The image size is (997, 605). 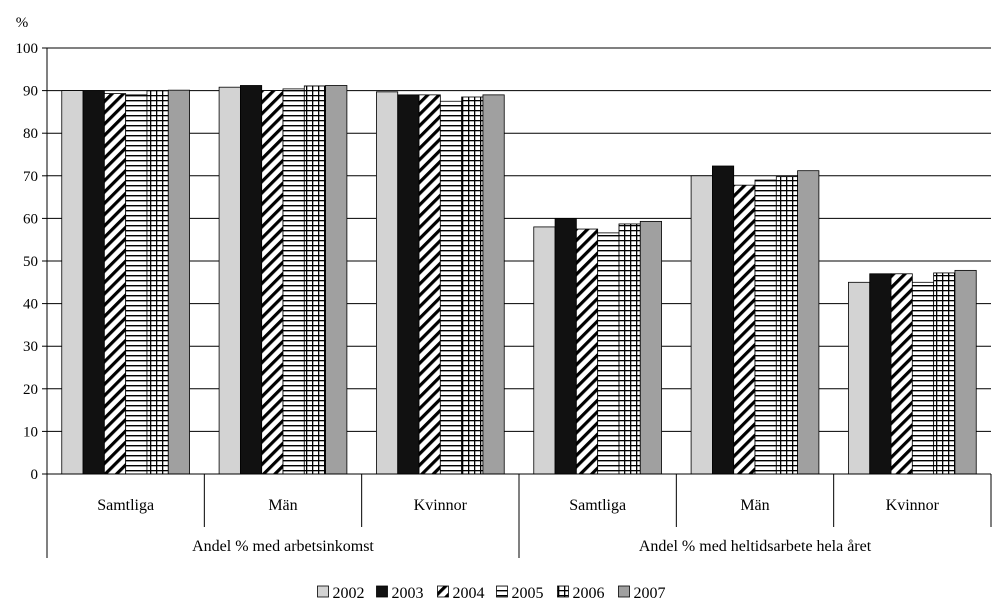 What do you see at coordinates (502, 591) in the screenshot?
I see `legend-swatch-2005` at bounding box center [502, 591].